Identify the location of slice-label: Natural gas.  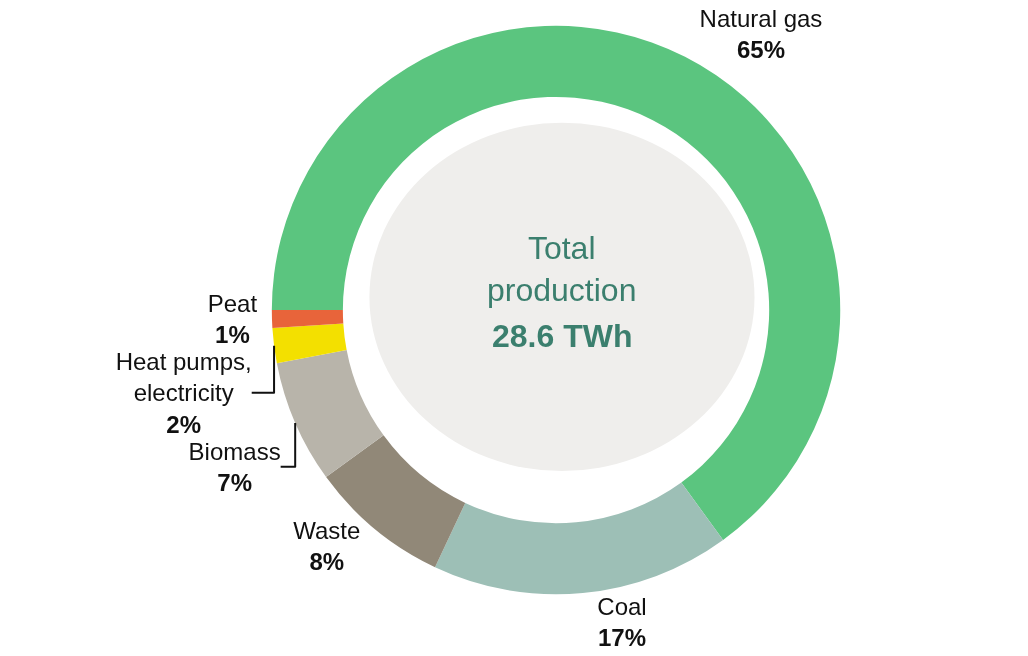
(761, 18).